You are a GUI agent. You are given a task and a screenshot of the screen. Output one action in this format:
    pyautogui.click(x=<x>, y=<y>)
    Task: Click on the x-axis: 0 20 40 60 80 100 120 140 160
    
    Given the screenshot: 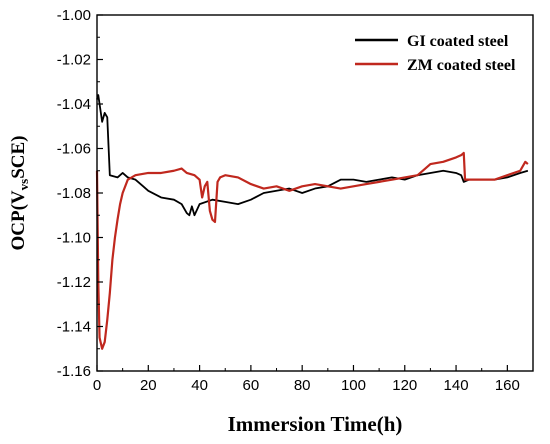 What is the action you would take?
    pyautogui.click(x=306, y=379)
    